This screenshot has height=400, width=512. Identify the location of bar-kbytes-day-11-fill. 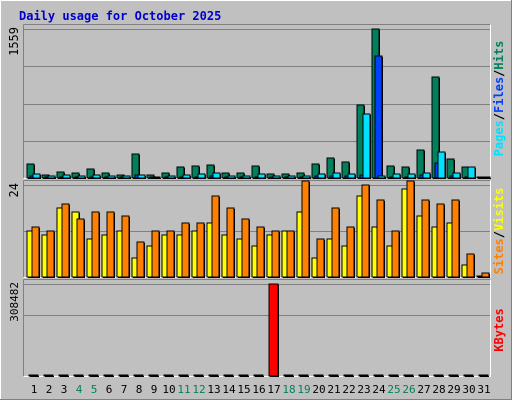
(183, 375).